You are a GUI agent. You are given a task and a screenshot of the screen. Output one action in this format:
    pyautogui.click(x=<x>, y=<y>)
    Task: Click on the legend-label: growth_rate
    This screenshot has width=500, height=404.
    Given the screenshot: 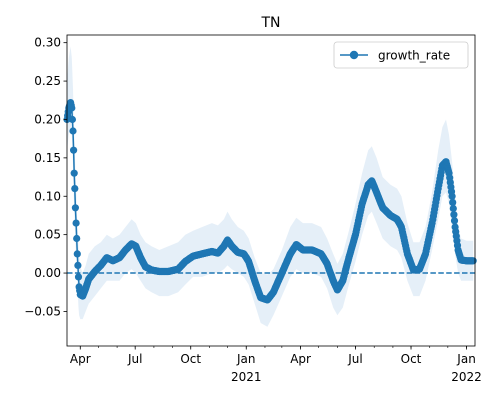 What is the action you would take?
    pyautogui.click(x=414, y=56)
    